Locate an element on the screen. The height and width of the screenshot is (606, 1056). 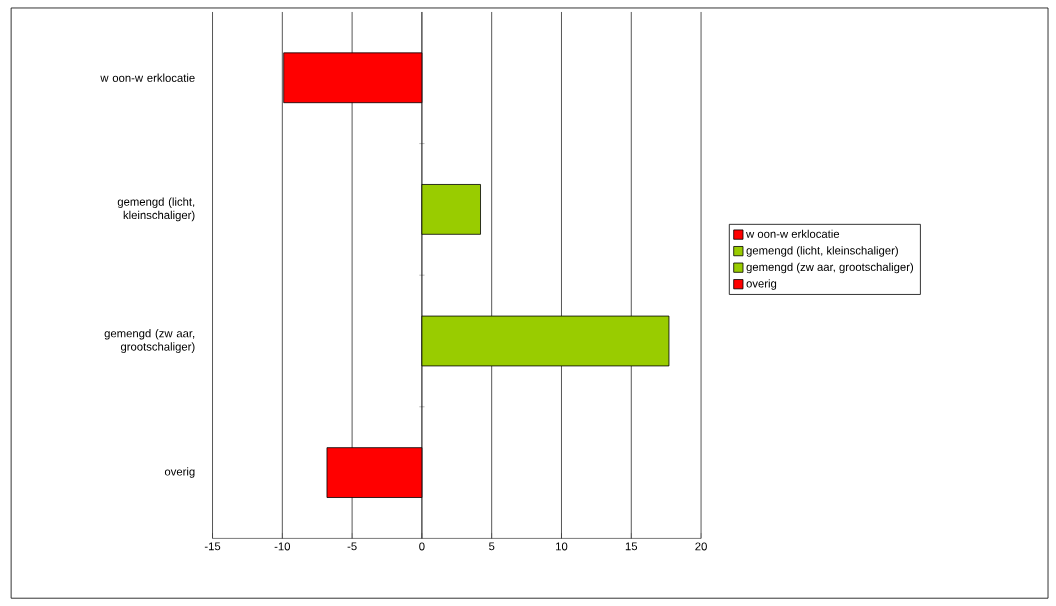
x-tick-label: 5 is located at coordinates (492, 546).